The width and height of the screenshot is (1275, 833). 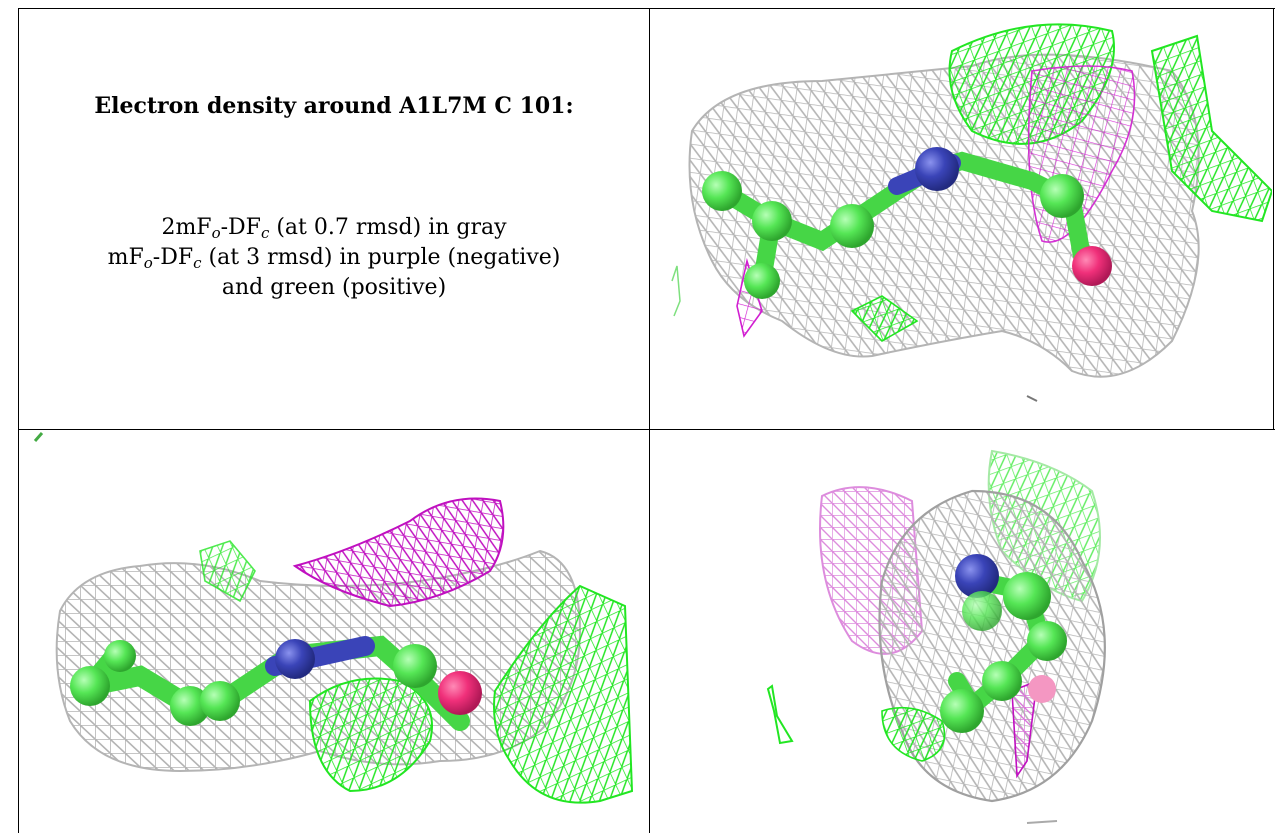 What do you see at coordinates (334, 287) in the screenshot?
I see `caption-line-green: and green (positive)` at bounding box center [334, 287].